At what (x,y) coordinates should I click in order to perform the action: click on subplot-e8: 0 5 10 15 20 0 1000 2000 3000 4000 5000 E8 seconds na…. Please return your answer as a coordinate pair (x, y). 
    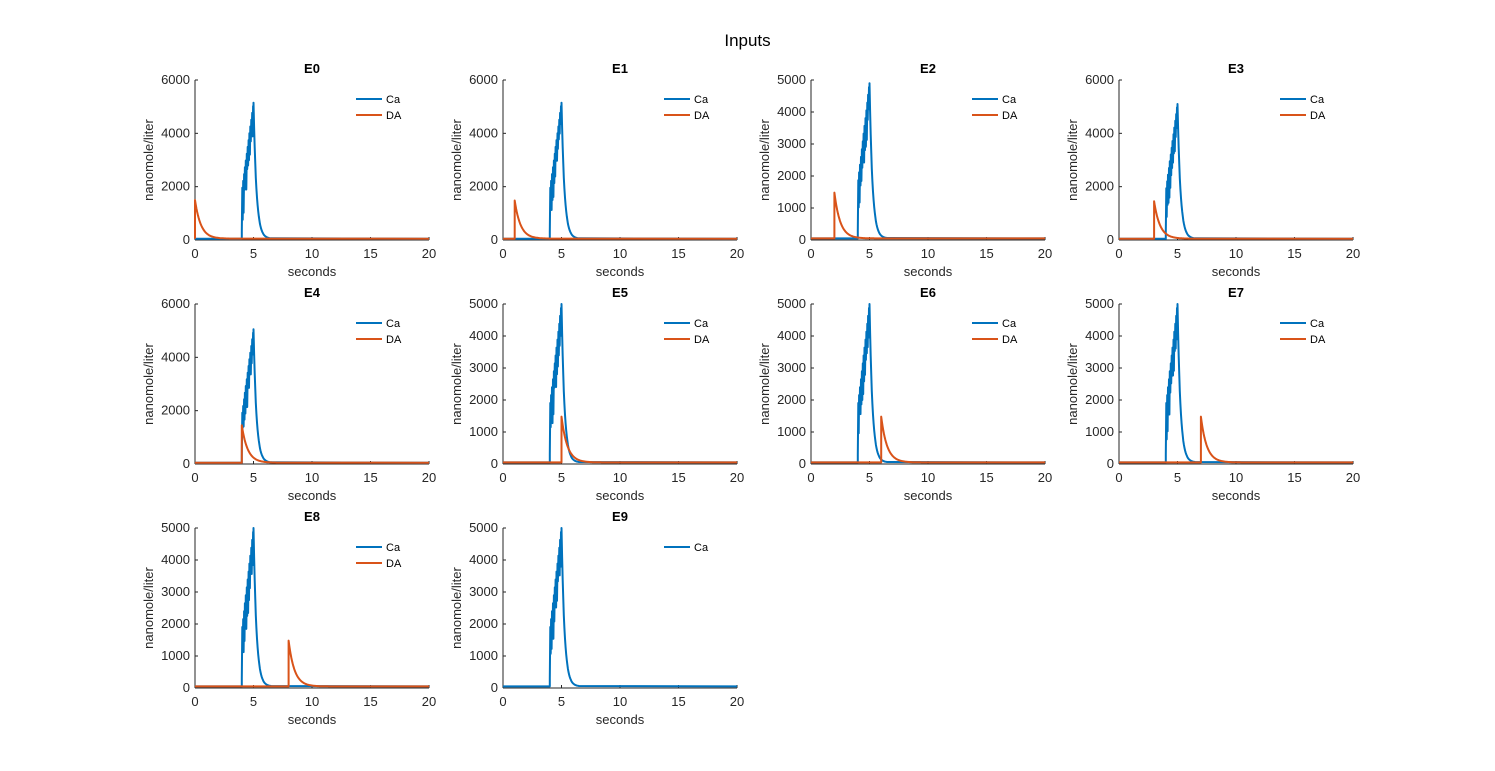
    Looking at the image, I should click on (288, 618).